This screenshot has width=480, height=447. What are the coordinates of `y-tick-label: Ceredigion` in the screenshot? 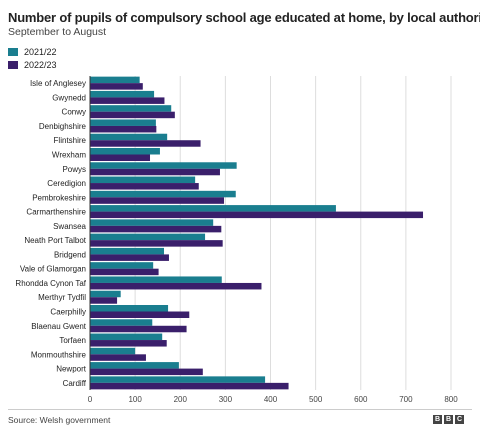 It's located at (66, 183).